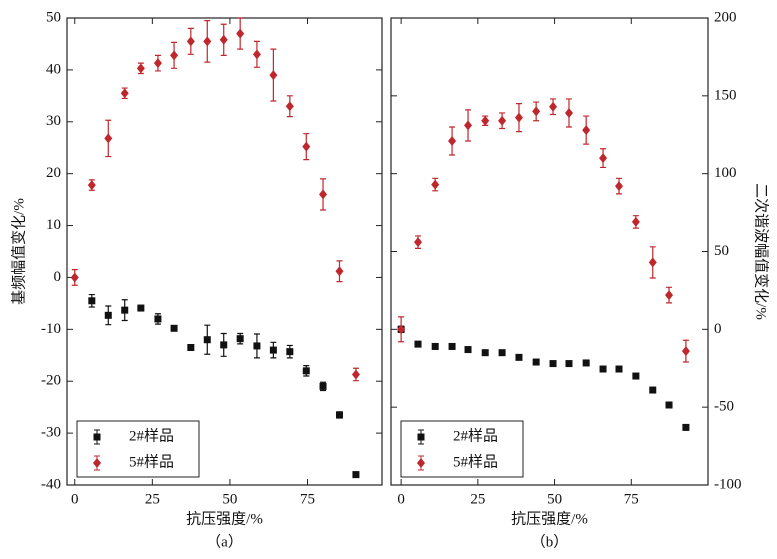 The image size is (777, 559). What do you see at coordinates (718, 329) in the screenshot?
I see `y2-tick-label: 0` at bounding box center [718, 329].